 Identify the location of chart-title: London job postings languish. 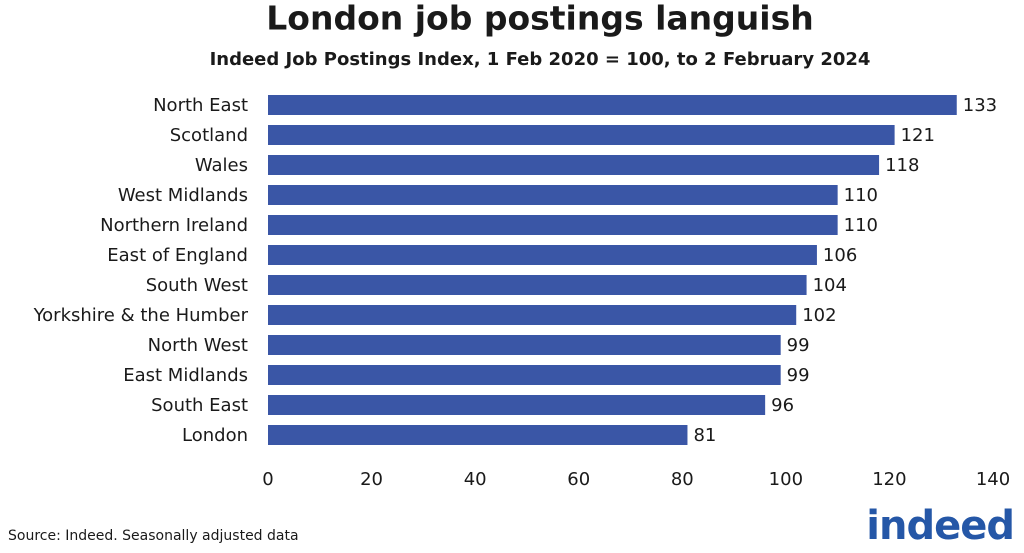
(539, 19).